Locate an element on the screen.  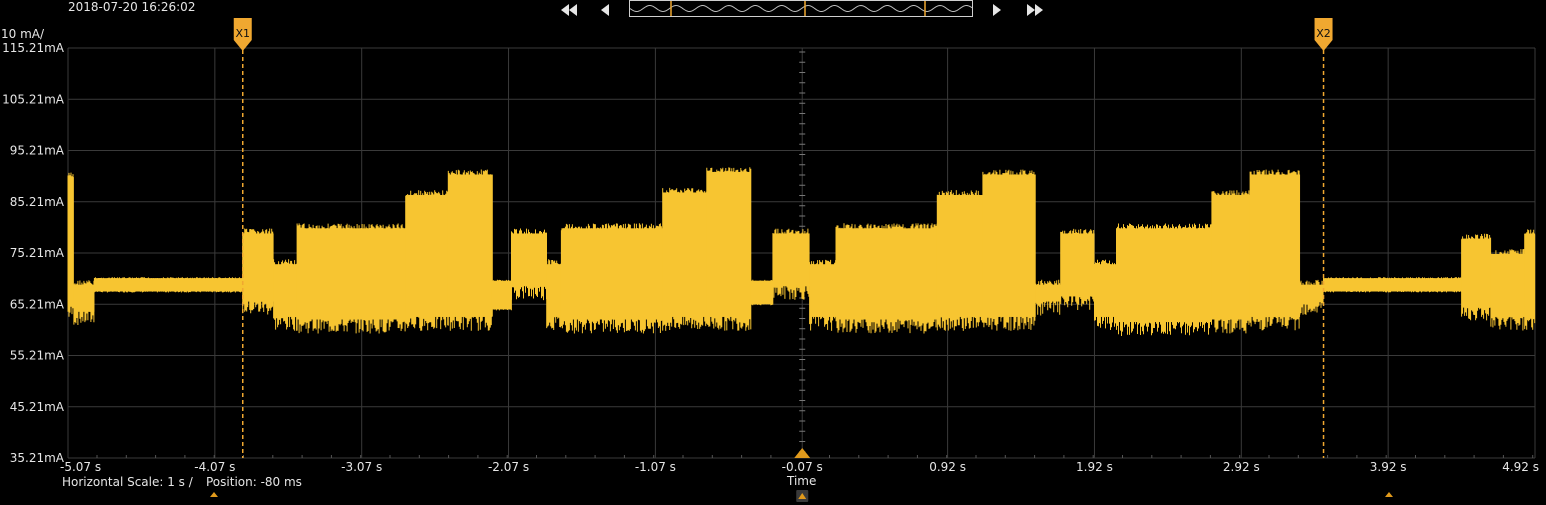
y-tick-label: 95.21mA is located at coordinates (37, 151).